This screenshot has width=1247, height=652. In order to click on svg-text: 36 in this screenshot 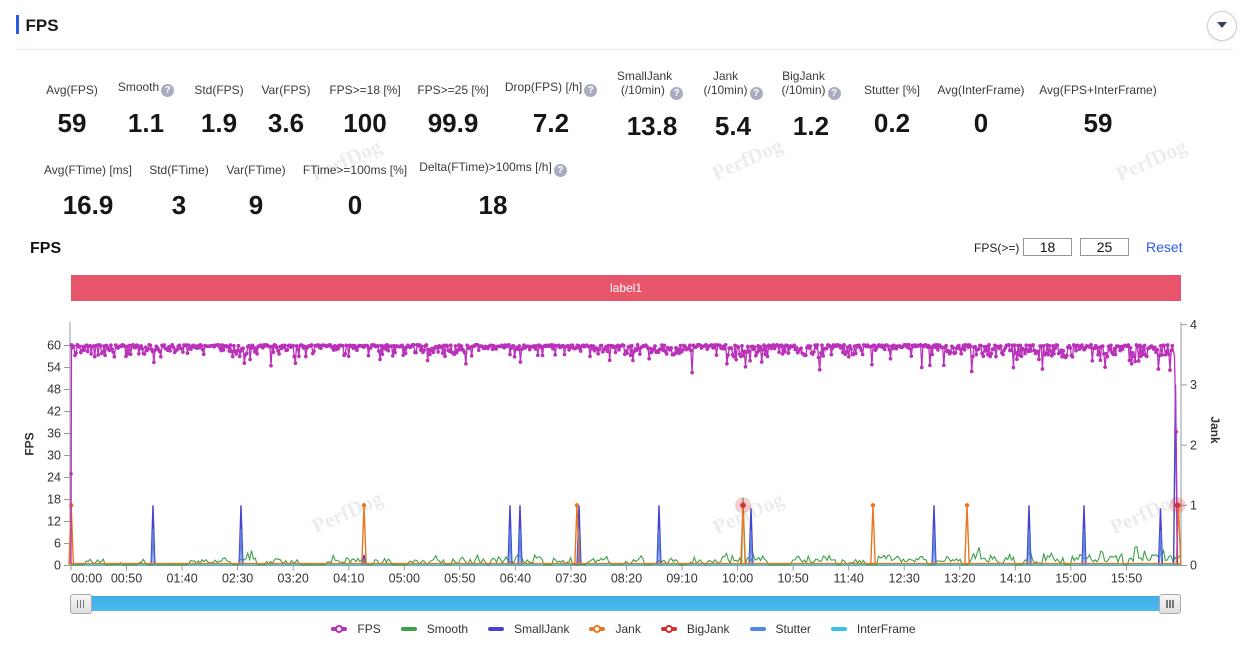, I will do `click(54, 434)`.